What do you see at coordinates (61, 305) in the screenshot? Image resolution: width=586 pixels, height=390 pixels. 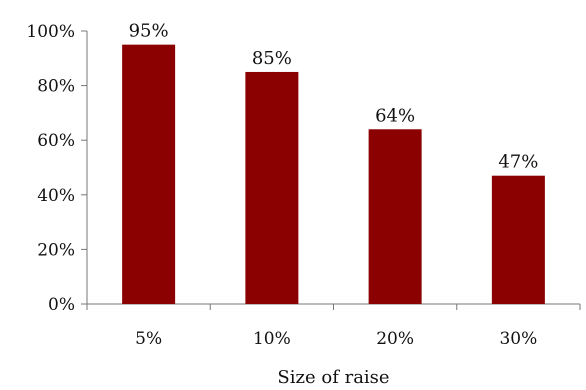 I see `y-tick-label: 0%` at bounding box center [61, 305].